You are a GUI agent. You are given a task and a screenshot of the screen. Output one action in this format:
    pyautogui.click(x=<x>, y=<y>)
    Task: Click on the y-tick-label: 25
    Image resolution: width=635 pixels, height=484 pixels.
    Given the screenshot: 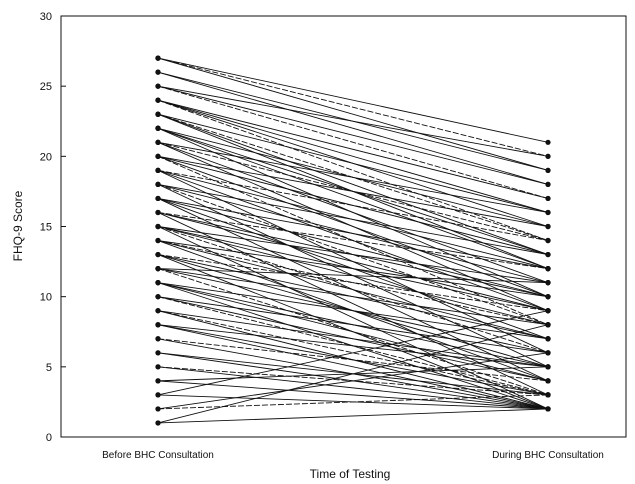 What is the action you would take?
    pyautogui.click(x=46, y=87)
    